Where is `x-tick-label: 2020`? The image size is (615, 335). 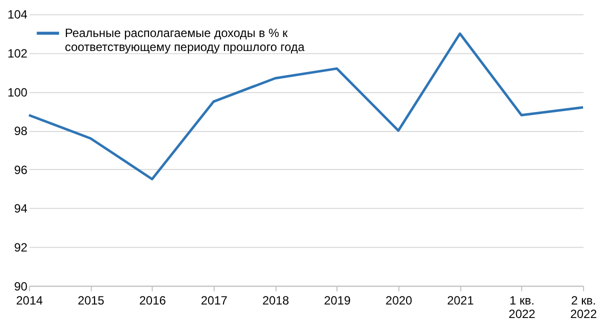 x-tick-label: 2020 is located at coordinates (399, 300).